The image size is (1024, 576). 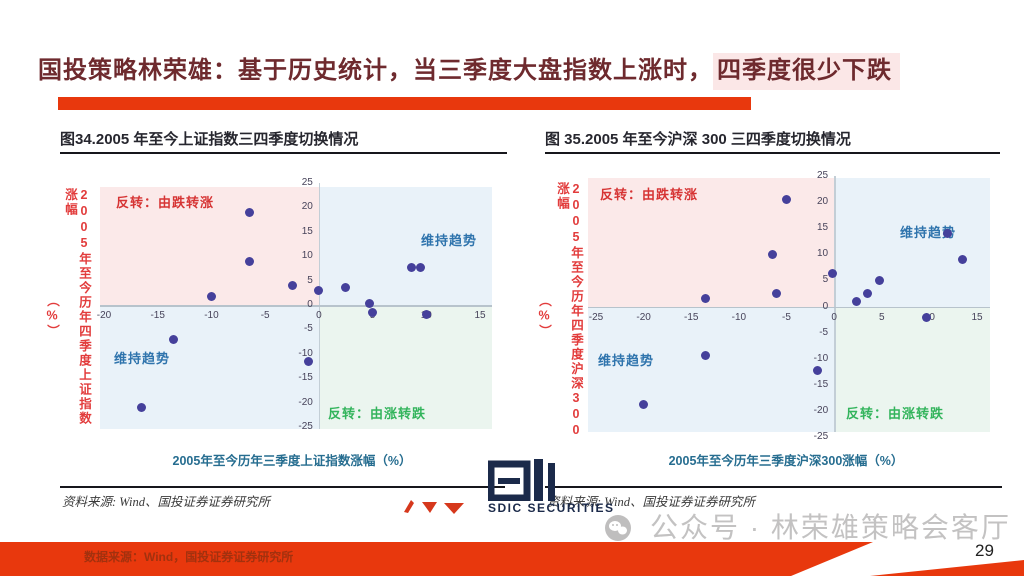 I want to click on page-title-main: 国投策略林荣雄：基于历史统计，当三季度大盘指数上涨时，, so click(x=375, y=70).